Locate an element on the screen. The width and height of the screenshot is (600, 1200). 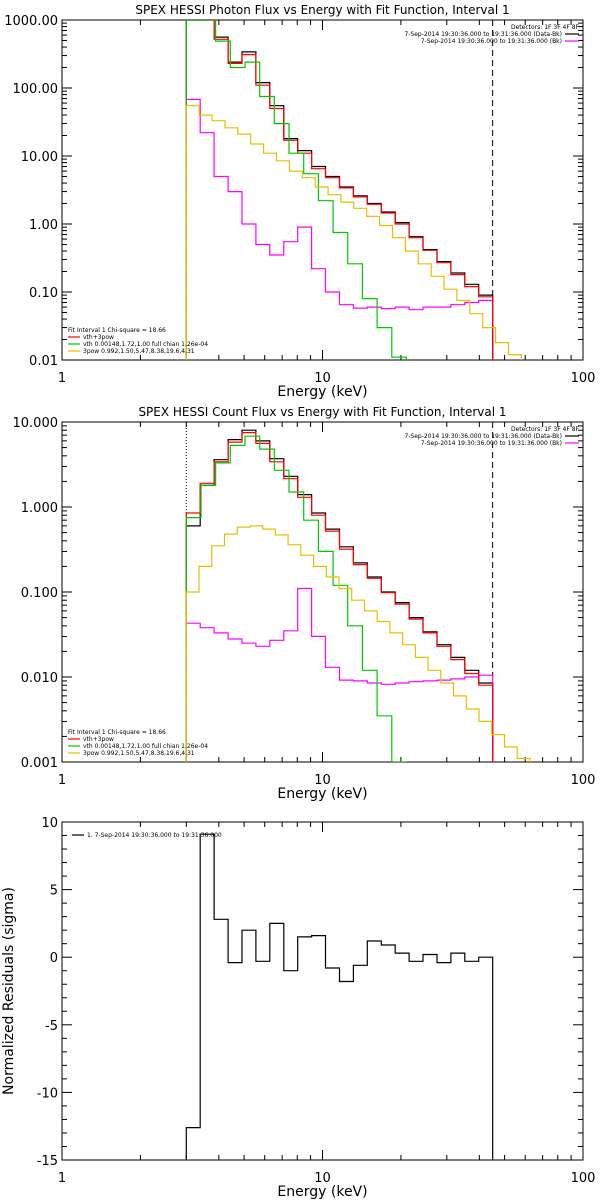
y-tick-label: -15 is located at coordinates (47, 1161).